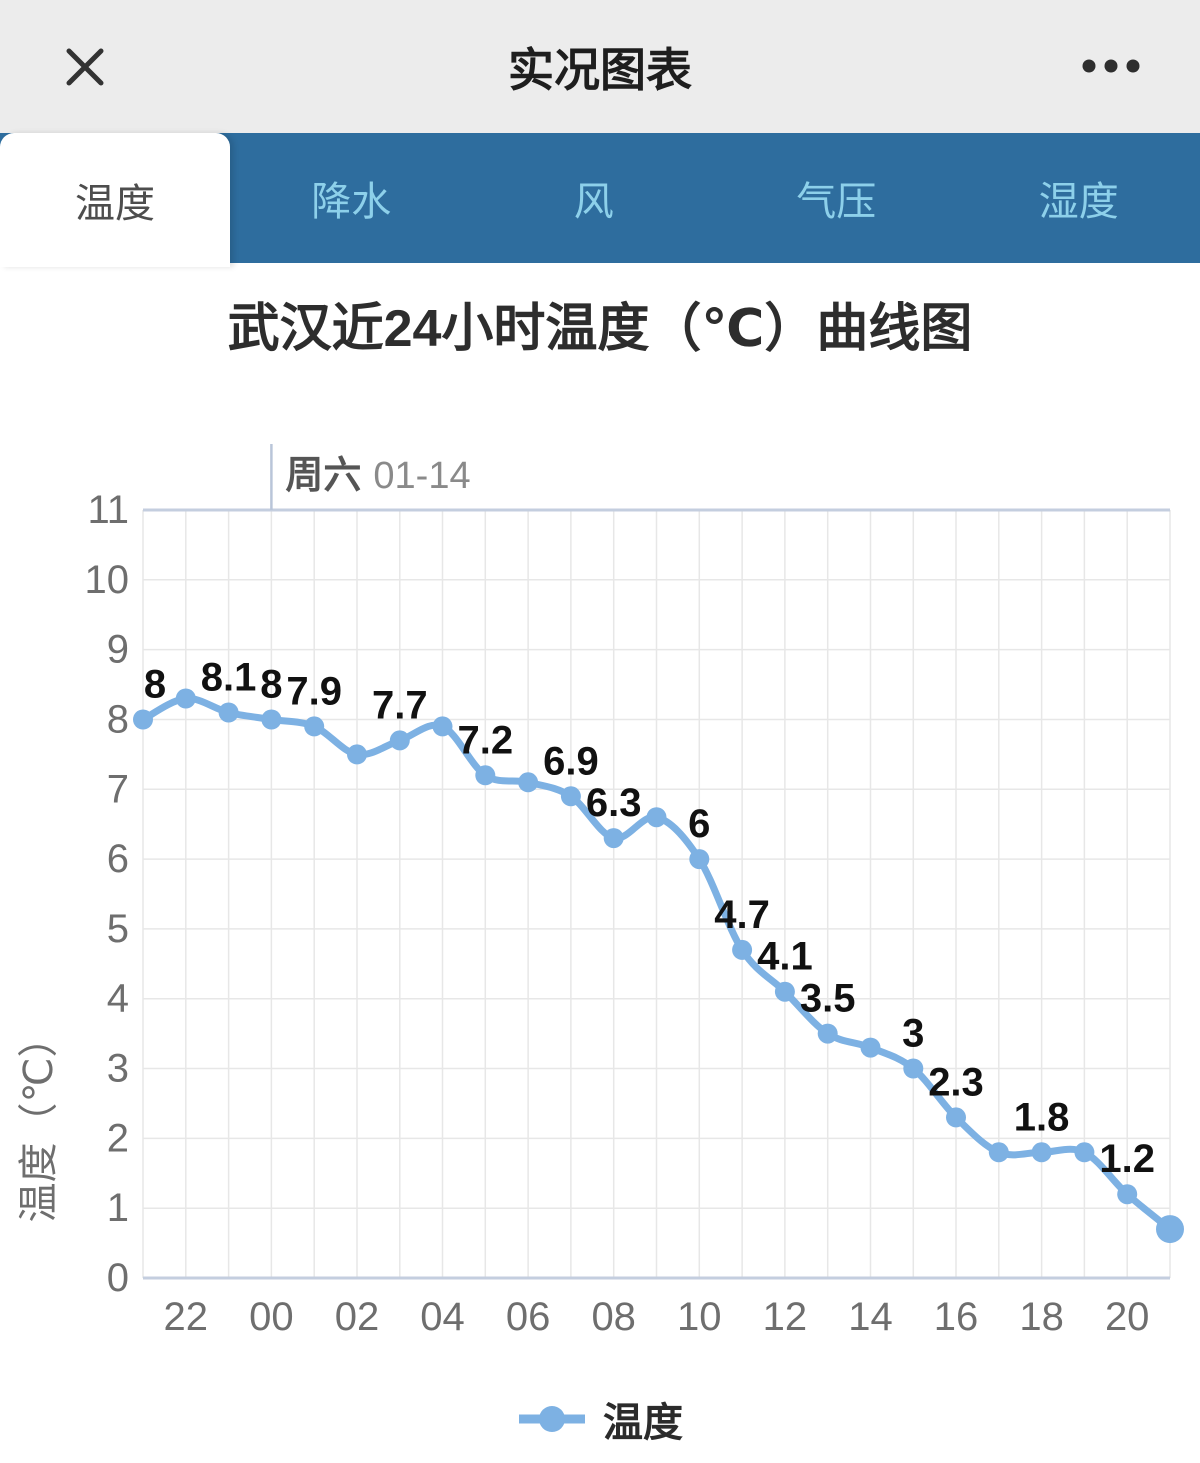 The image size is (1200, 1463). What do you see at coordinates (1127, 1317) in the screenshot?
I see `svg-text: 20` at bounding box center [1127, 1317].